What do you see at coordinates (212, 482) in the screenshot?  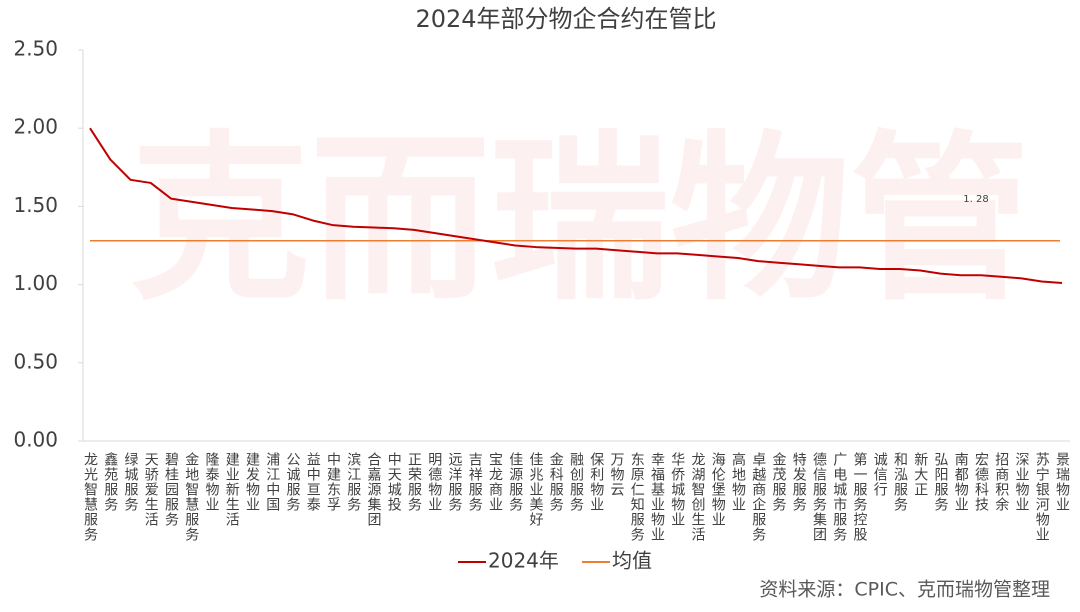 I see `x-tick-label: 隆泰物业` at bounding box center [212, 482].